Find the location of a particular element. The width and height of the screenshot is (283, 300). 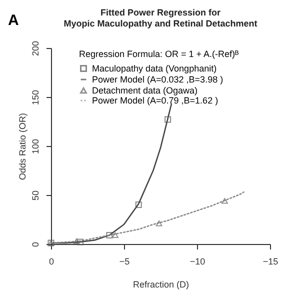

y-tick-label: 100 is located at coordinates (35, 146).